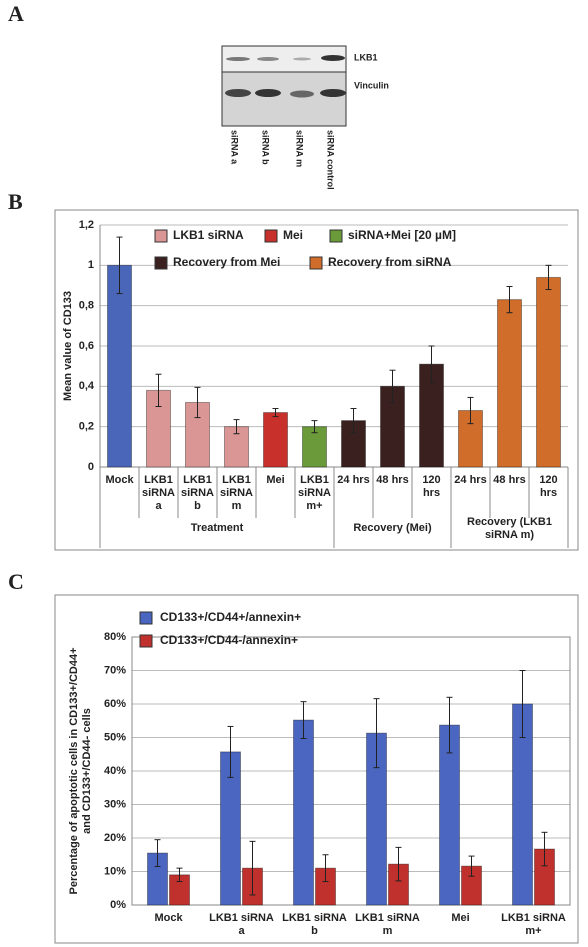 This screenshot has height=947, width=588. I want to click on y-tick-label: 30%, so click(115, 804).